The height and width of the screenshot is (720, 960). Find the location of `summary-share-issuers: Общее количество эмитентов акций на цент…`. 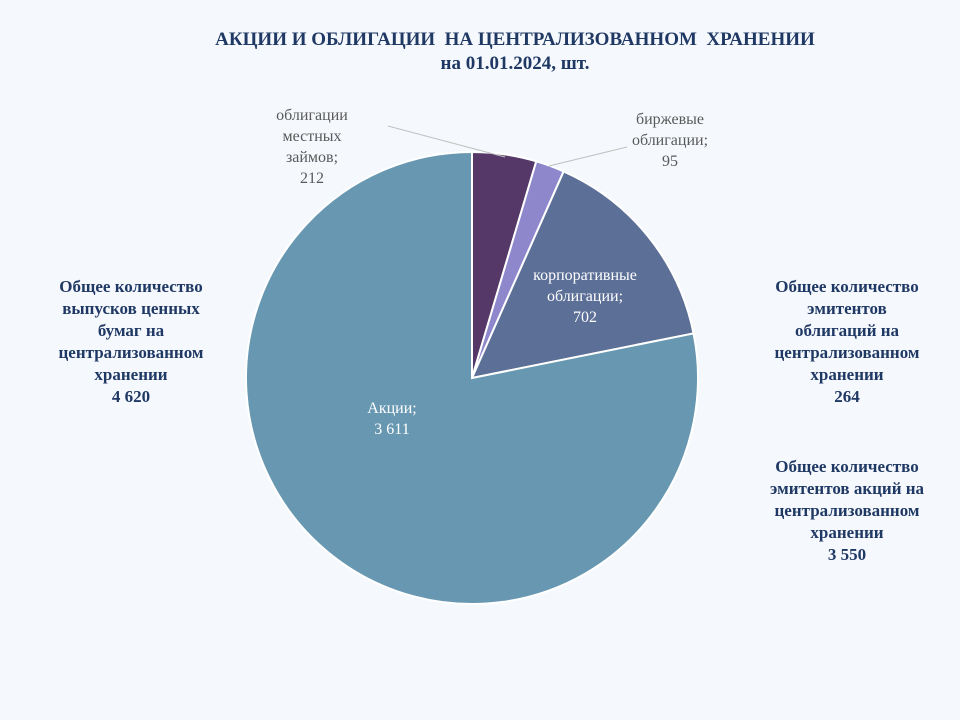

summary-share-issuers: Общее количество эмитентов акций на цент… is located at coordinates (847, 511).